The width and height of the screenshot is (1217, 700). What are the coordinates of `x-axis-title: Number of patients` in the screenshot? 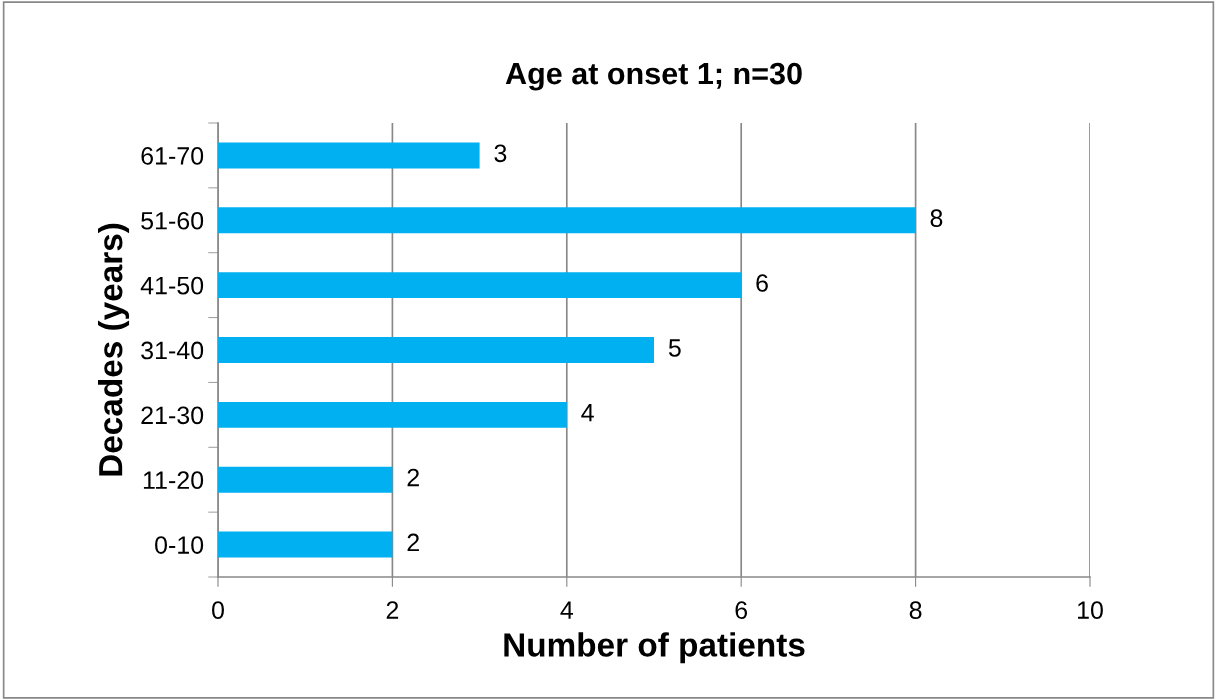 It's located at (654, 648).